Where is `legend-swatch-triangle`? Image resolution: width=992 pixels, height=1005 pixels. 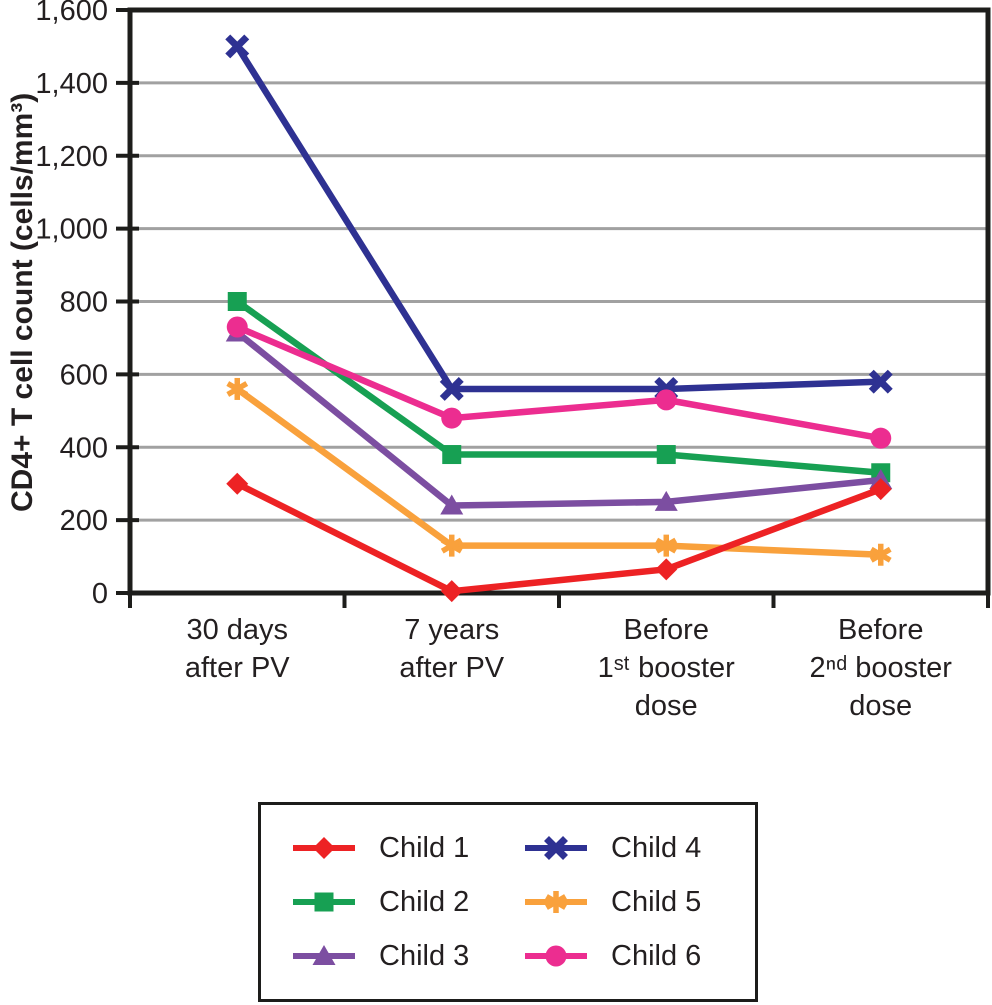
legend-swatch-triangle is located at coordinates (324, 955).